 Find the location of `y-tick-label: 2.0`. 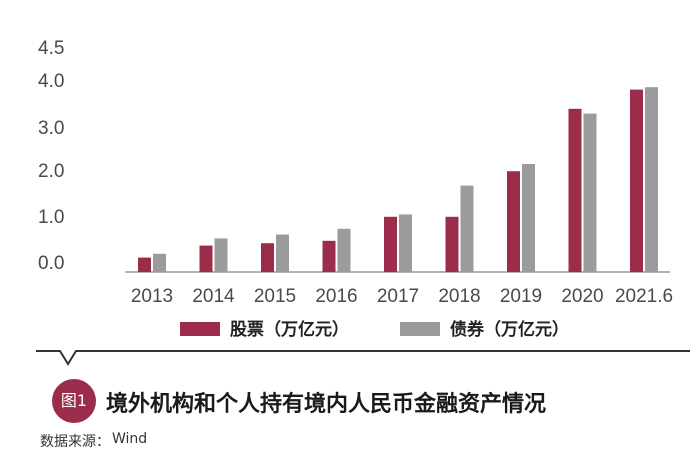

y-tick-label: 2.0 is located at coordinates (51, 171).